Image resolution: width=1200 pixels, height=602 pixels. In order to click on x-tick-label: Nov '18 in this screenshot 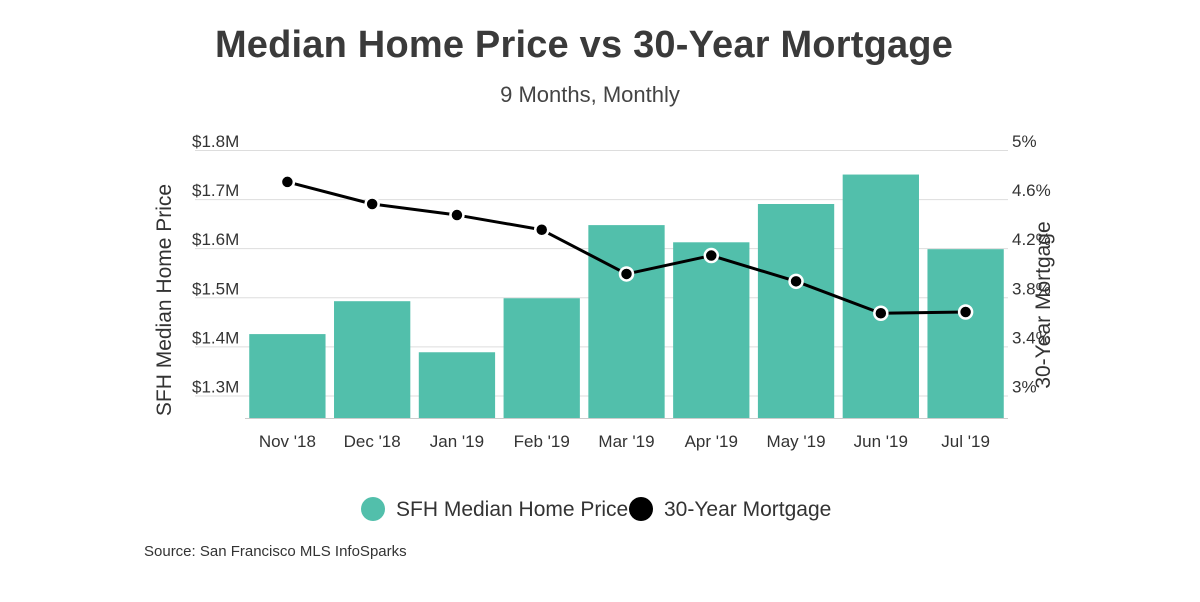, I will do `click(287, 441)`.